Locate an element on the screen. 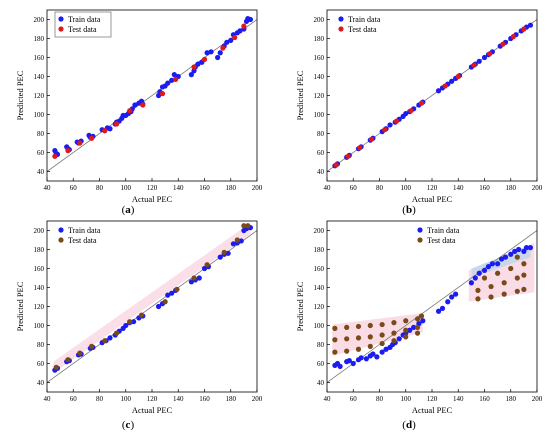 The width and height of the screenshot is (550, 438). confidence-band is located at coordinates (152, 297).